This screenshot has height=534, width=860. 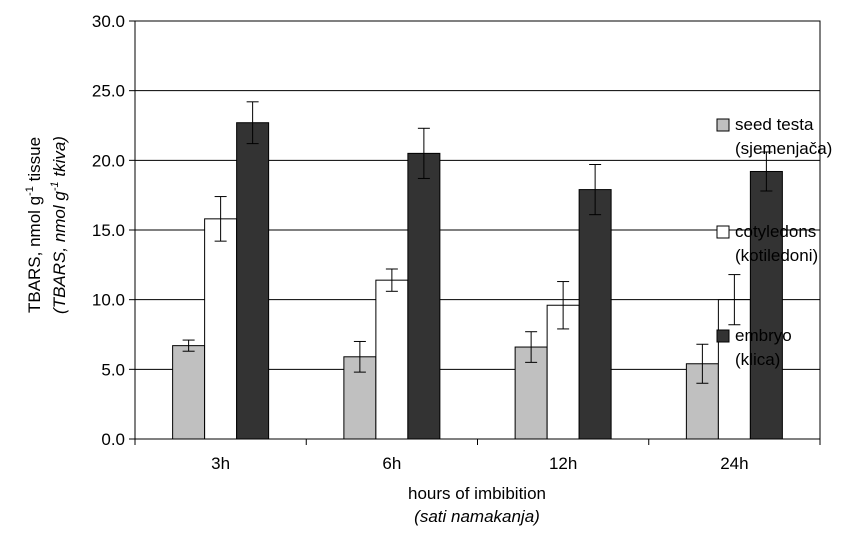 What do you see at coordinates (391, 463) in the screenshot?
I see `x-tick-label: 6h` at bounding box center [391, 463].